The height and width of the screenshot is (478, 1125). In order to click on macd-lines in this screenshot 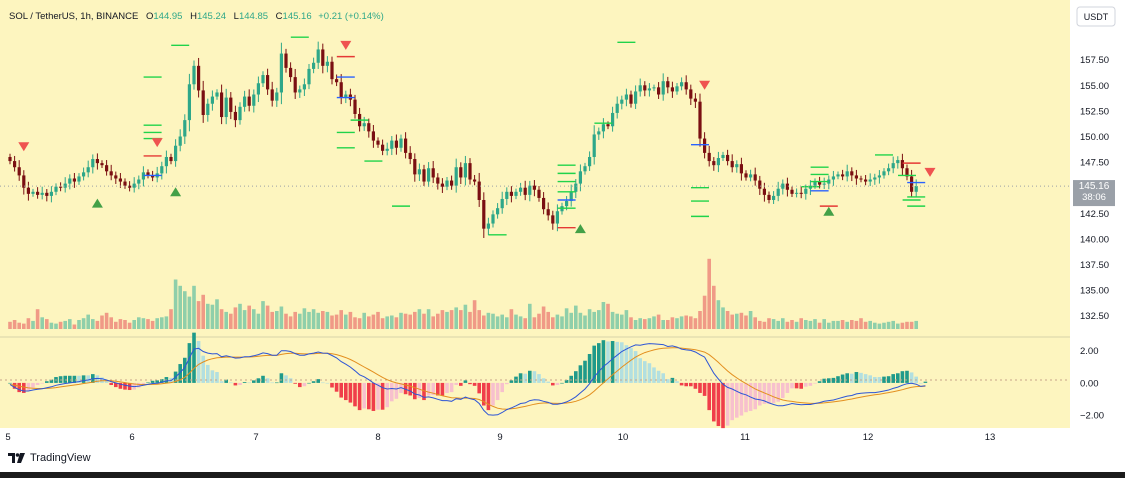, I will do `click(467, 379)`.